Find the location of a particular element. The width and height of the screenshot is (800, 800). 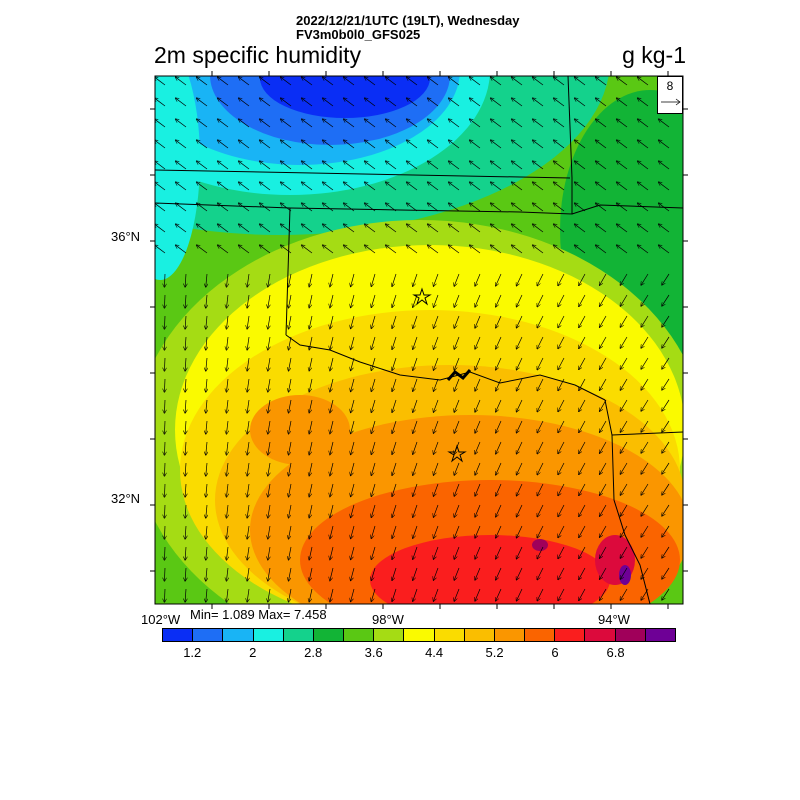

reference-arrow-icon is located at coordinates (671, 102).